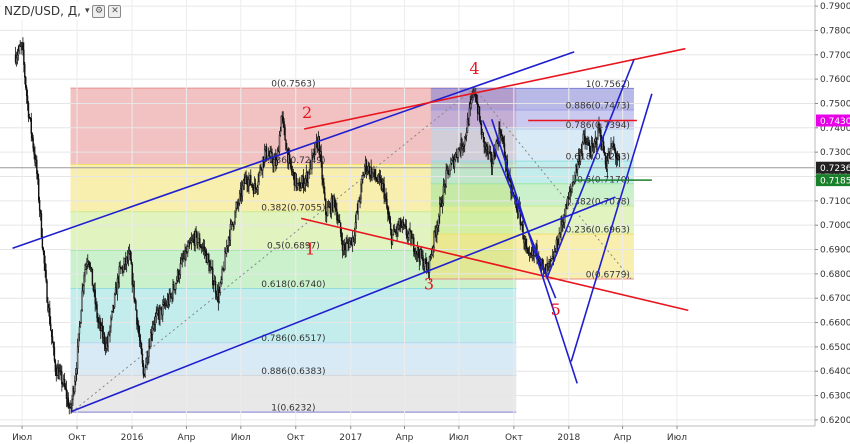 This screenshot has width=850, height=444. Describe the element at coordinates (835, 372) in the screenshot. I see `y-tick-label: 0.6400` at that location.